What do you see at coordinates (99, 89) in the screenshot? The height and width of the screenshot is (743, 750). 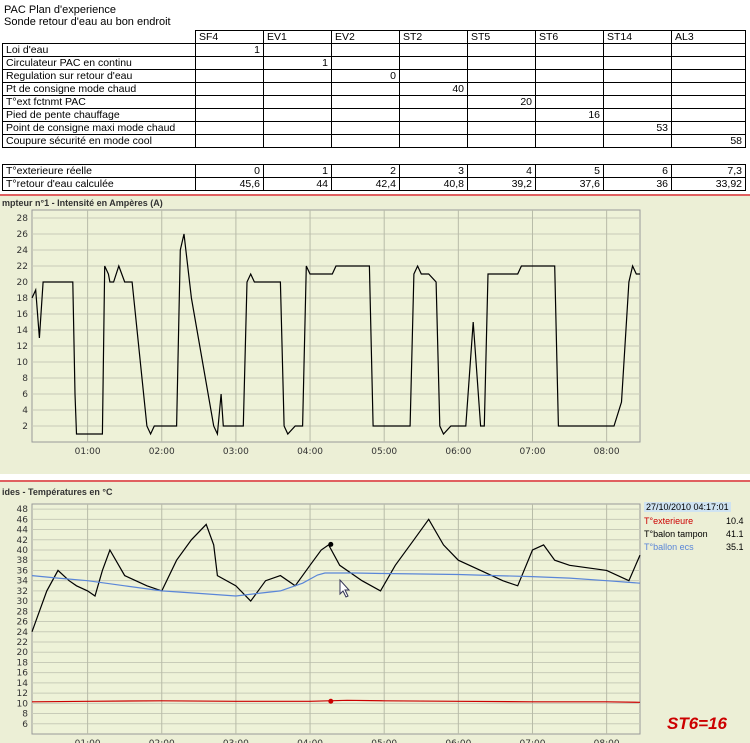 I see `param-label: Pt de consigne mode chaud` at bounding box center [99, 89].